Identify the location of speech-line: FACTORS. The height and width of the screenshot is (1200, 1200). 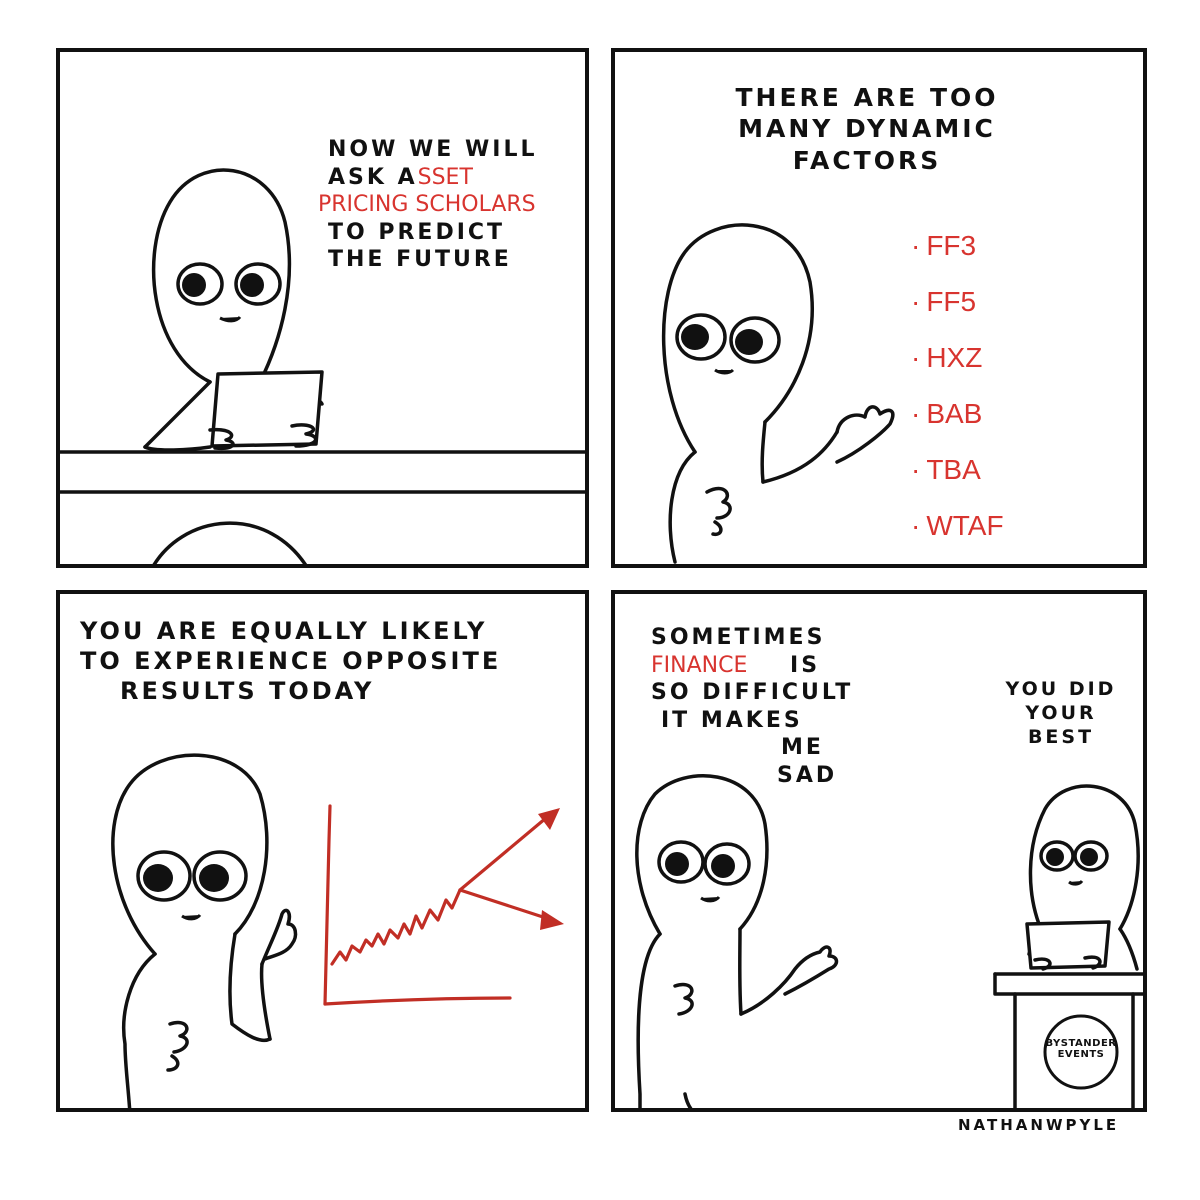
(867, 160).